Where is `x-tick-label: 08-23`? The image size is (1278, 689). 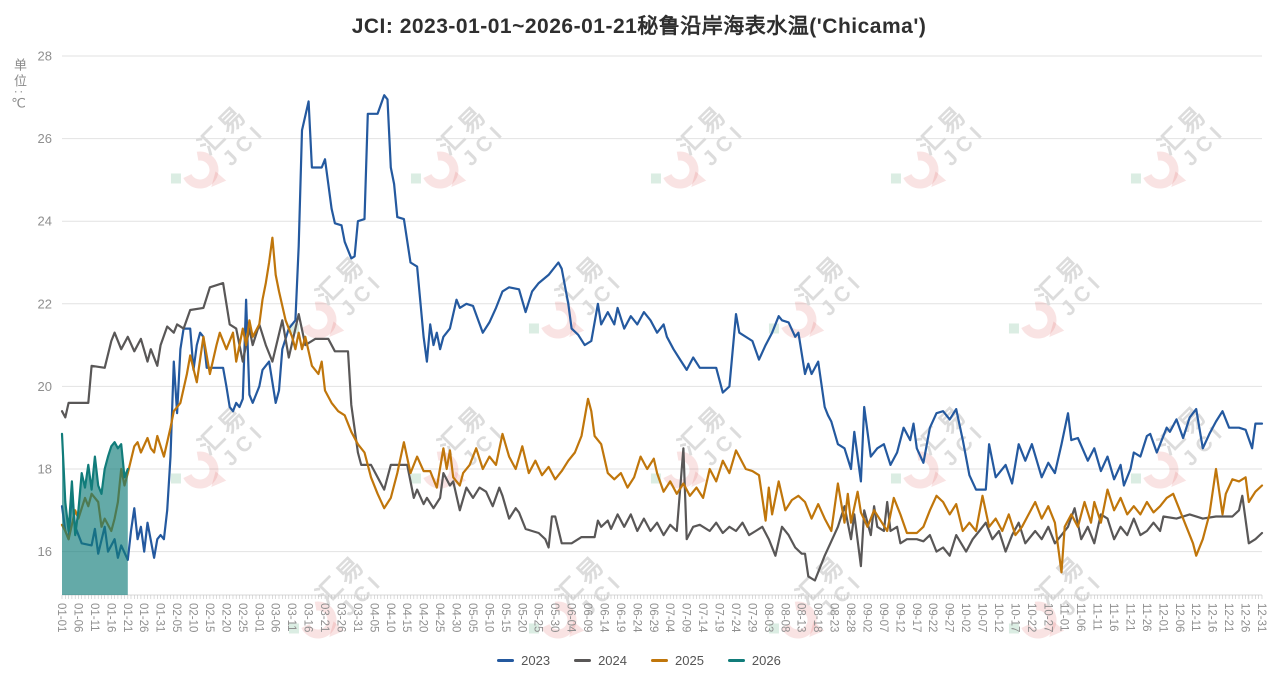
x-tick-label: 08-23 is located at coordinates (834, 617).